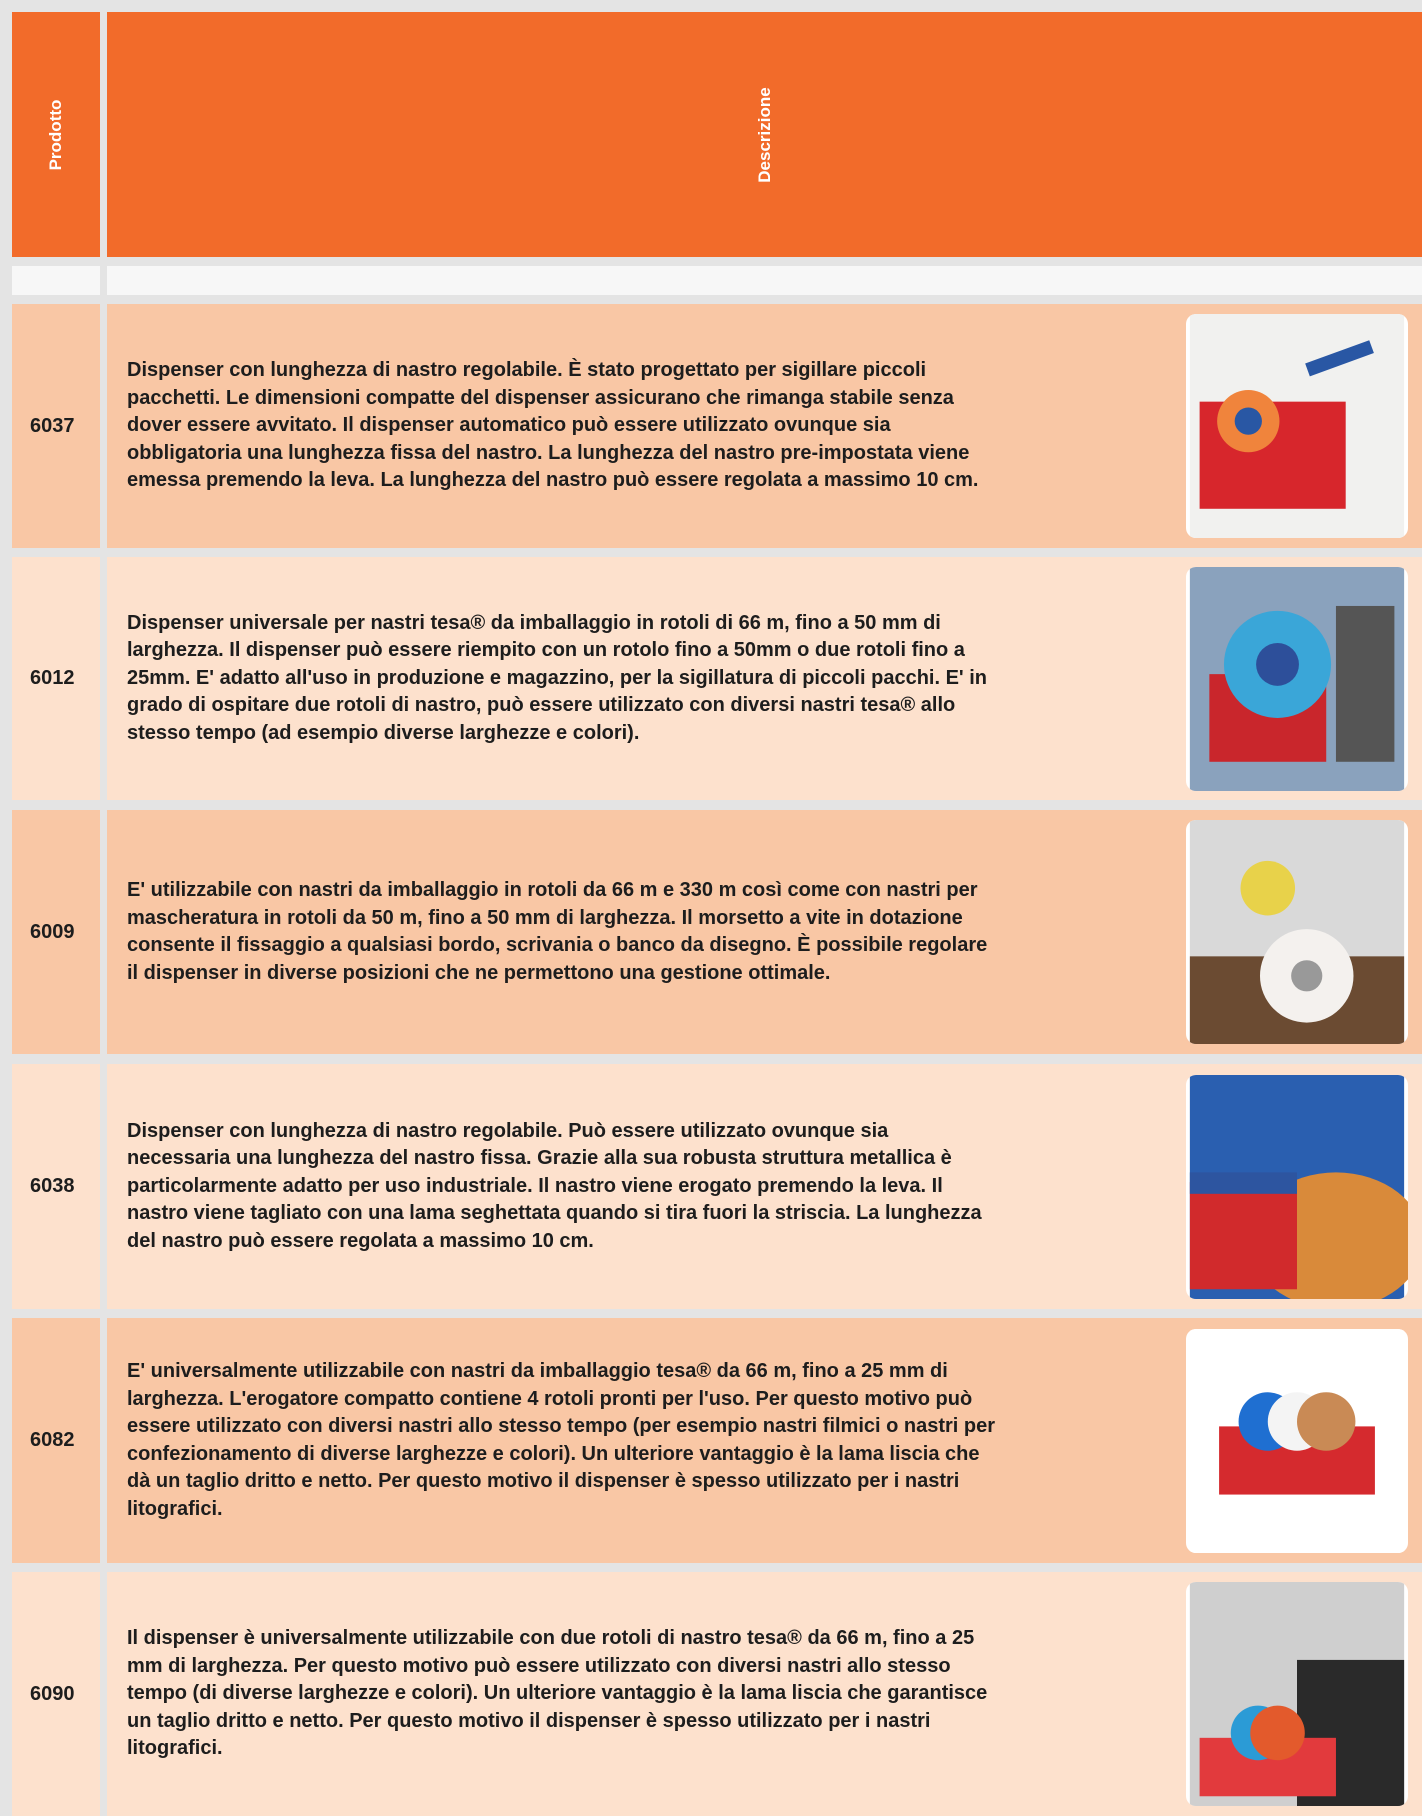  I want to click on header-cell: Descrizione, so click(764, 134).